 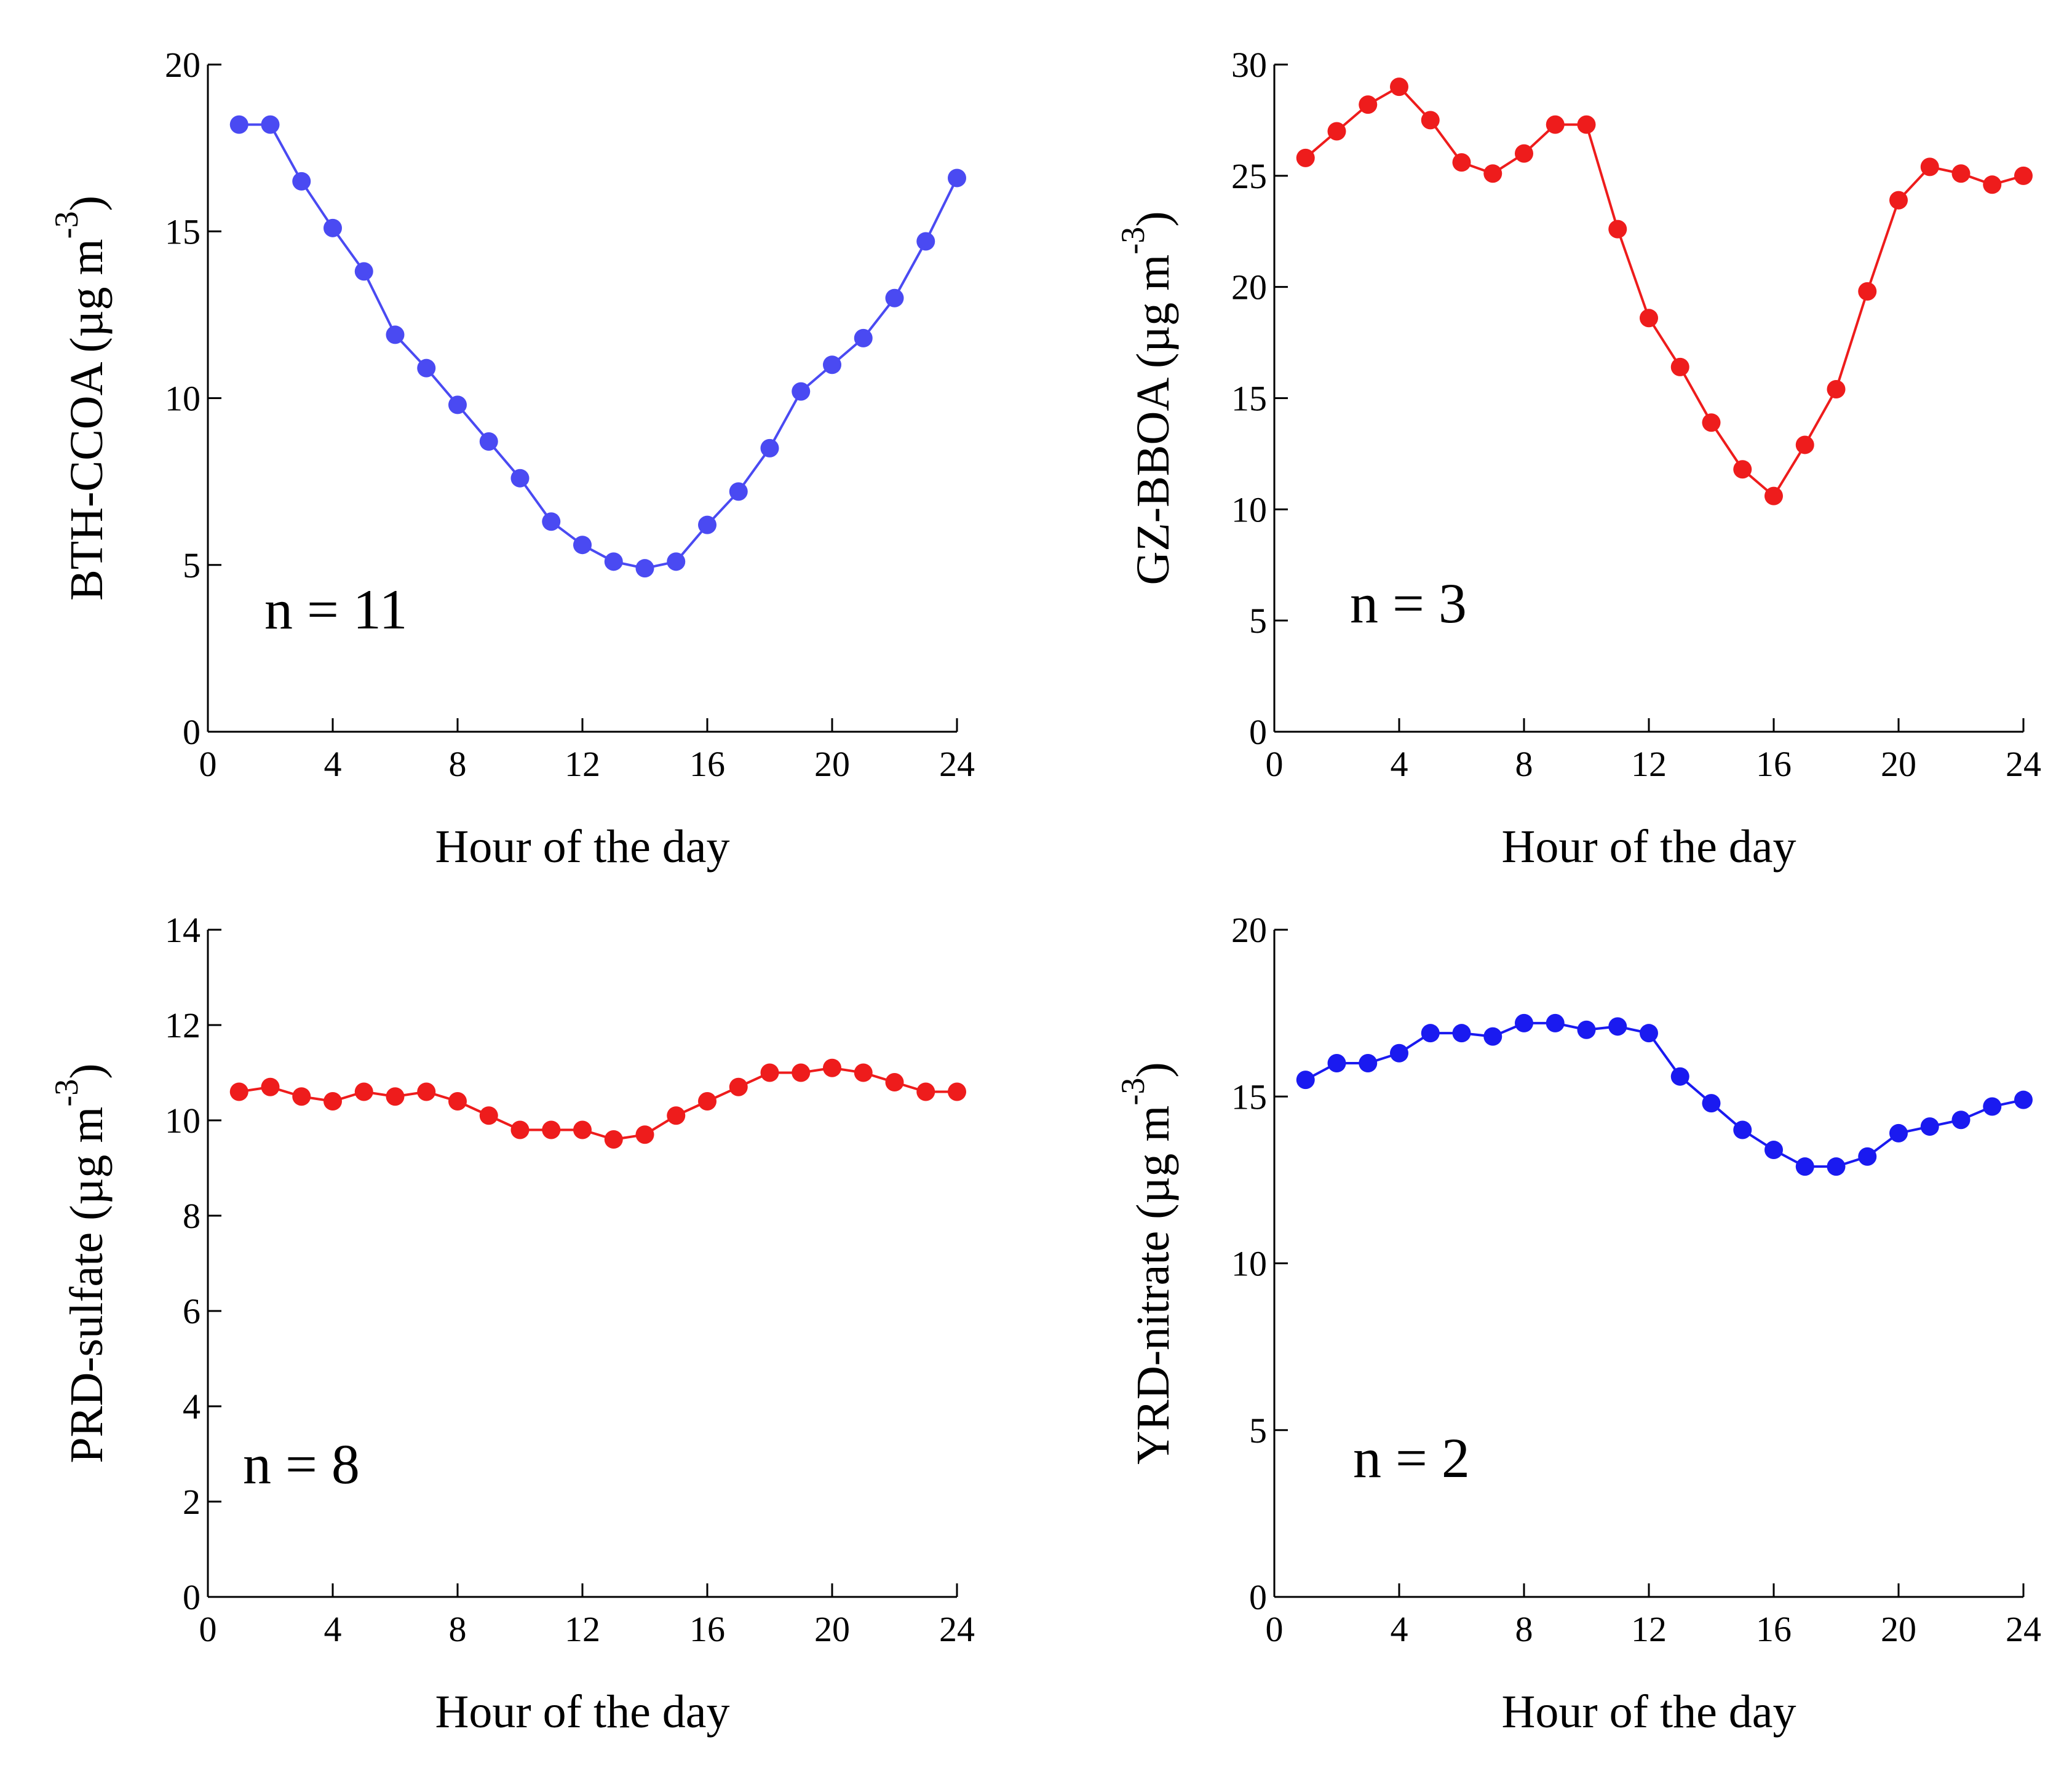 What do you see at coordinates (182, 65) in the screenshot?
I see `bth-y-tick-label: 20` at bounding box center [182, 65].